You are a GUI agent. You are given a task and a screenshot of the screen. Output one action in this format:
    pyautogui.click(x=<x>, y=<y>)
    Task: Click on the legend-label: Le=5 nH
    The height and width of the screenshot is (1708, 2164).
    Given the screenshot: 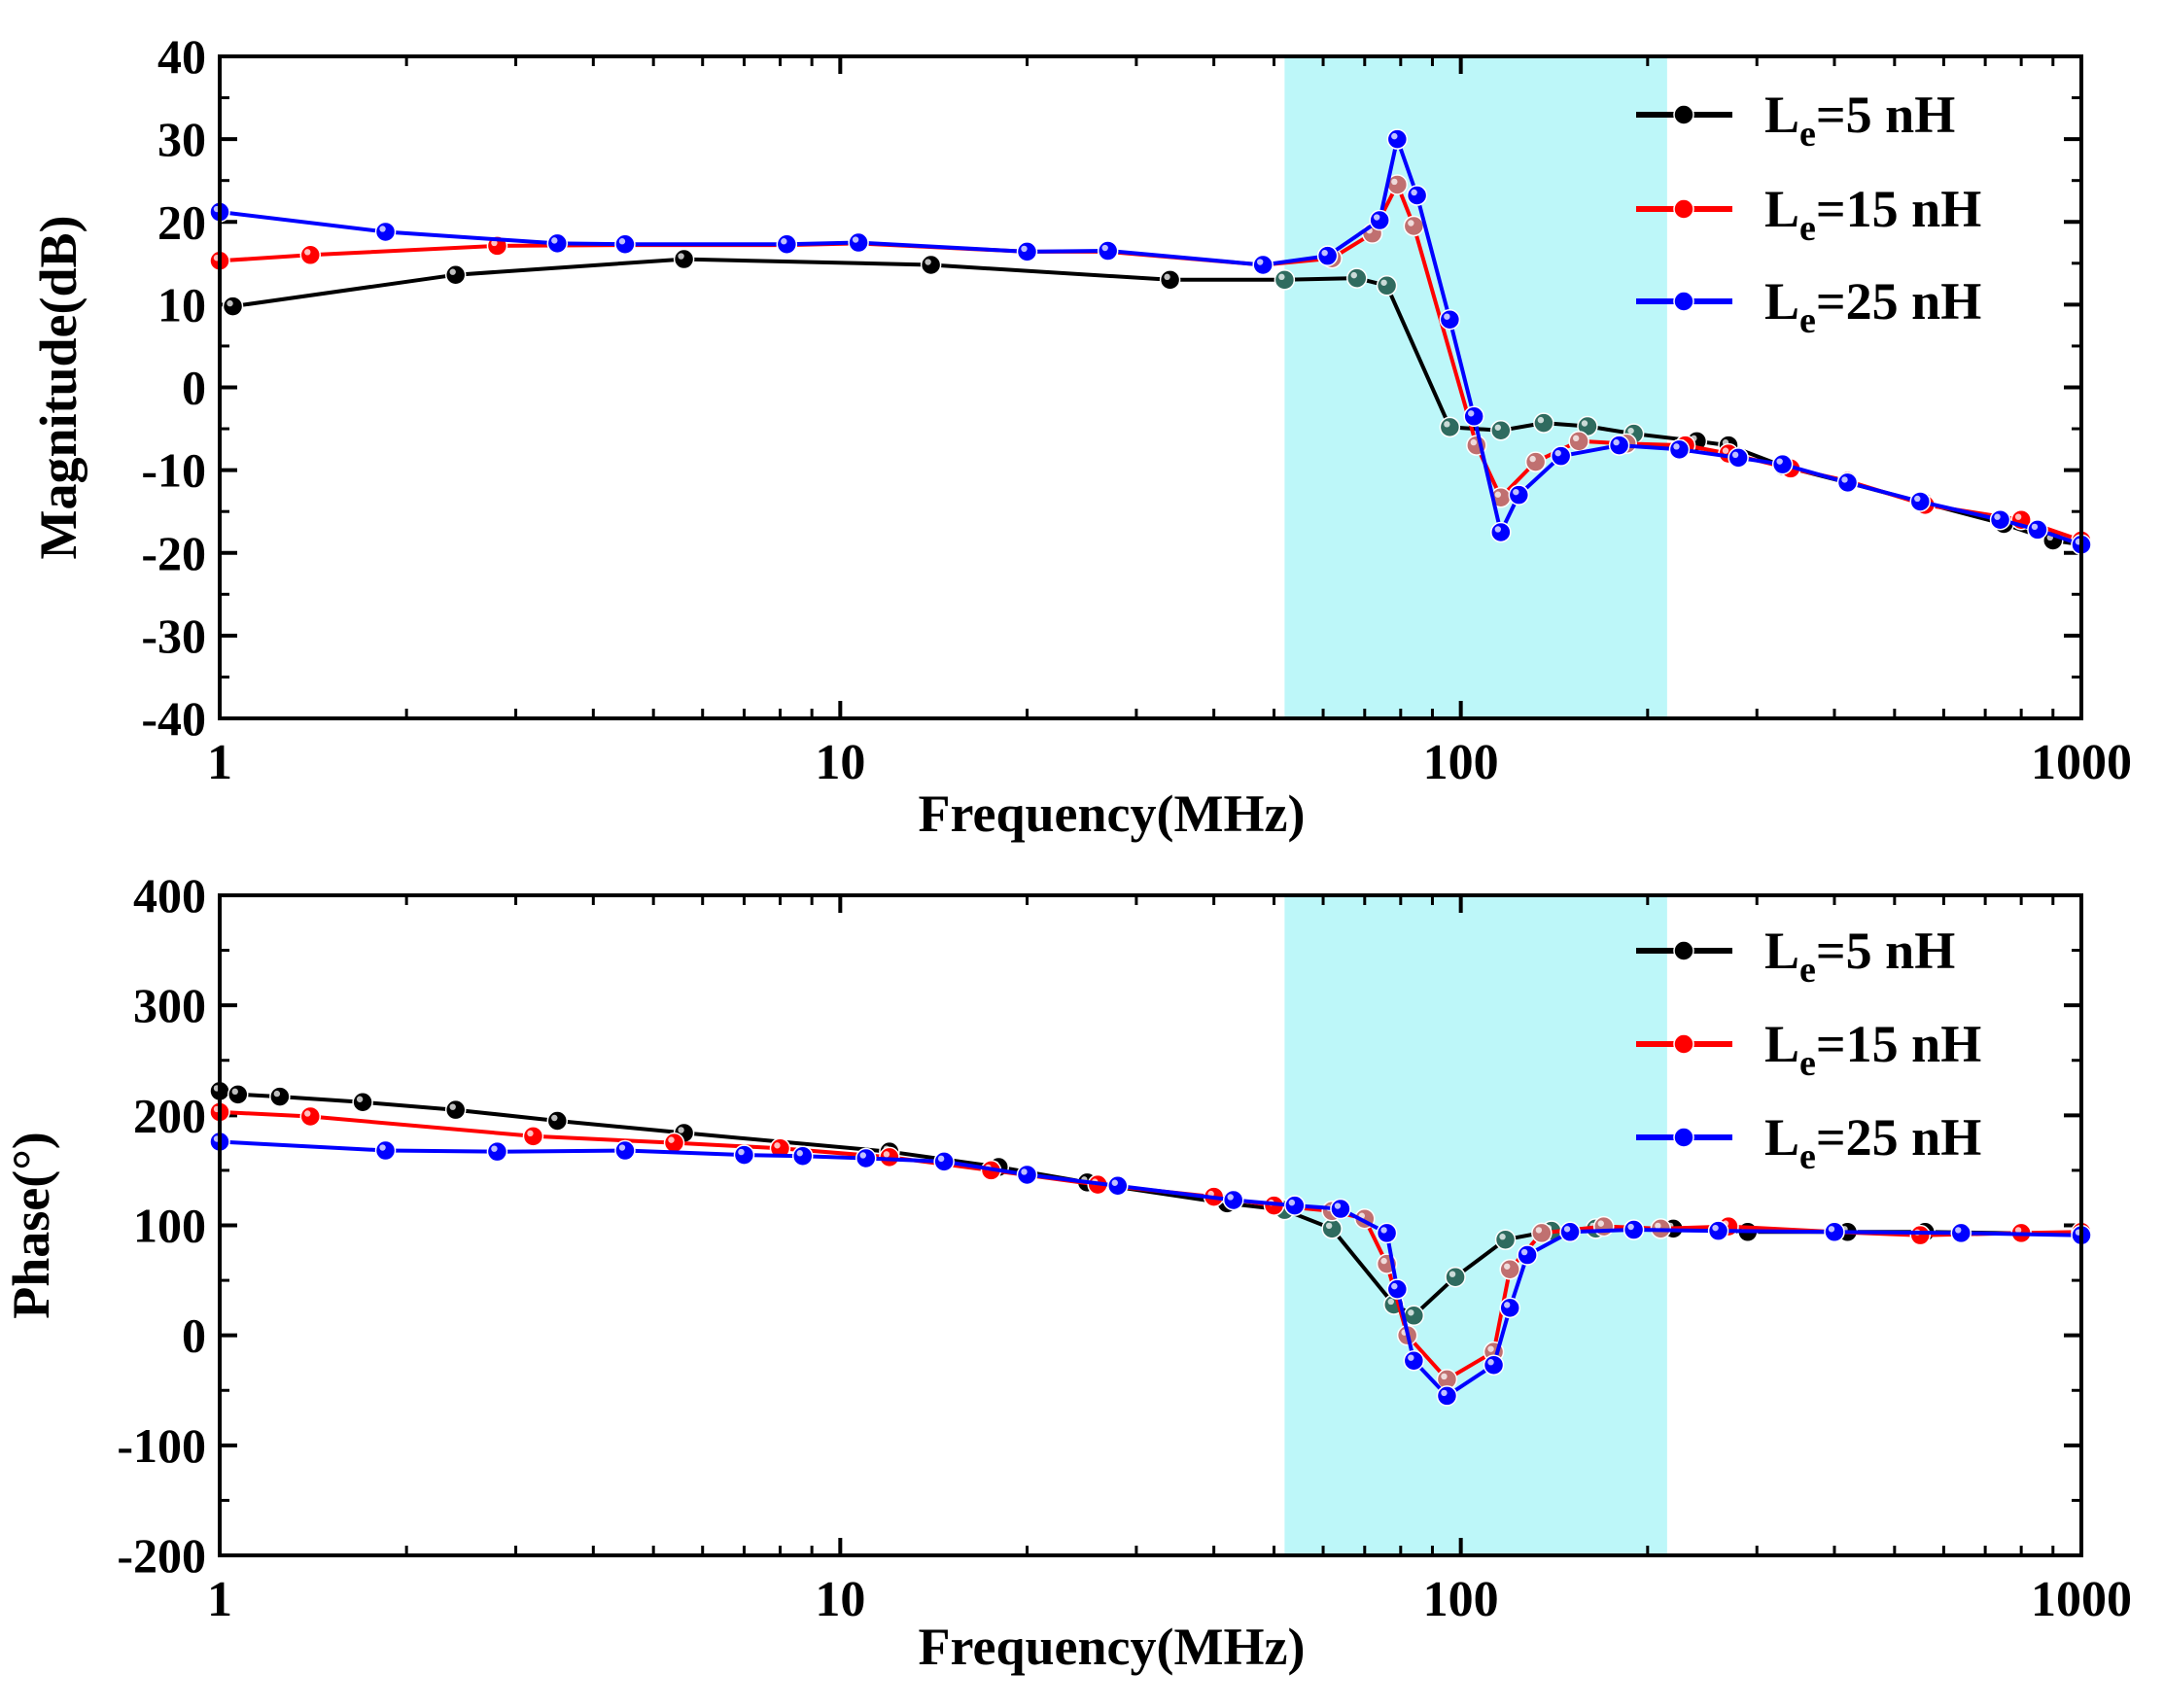 What is the action you would take?
    pyautogui.click(x=1859, y=121)
    